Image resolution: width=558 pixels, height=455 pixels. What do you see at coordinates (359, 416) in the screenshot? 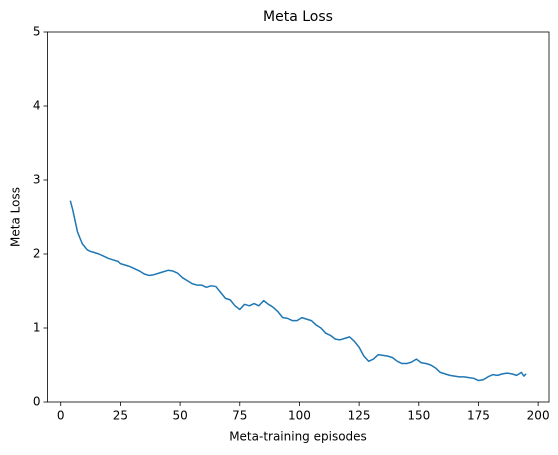
I see `x-tick-label: 125` at bounding box center [359, 416].